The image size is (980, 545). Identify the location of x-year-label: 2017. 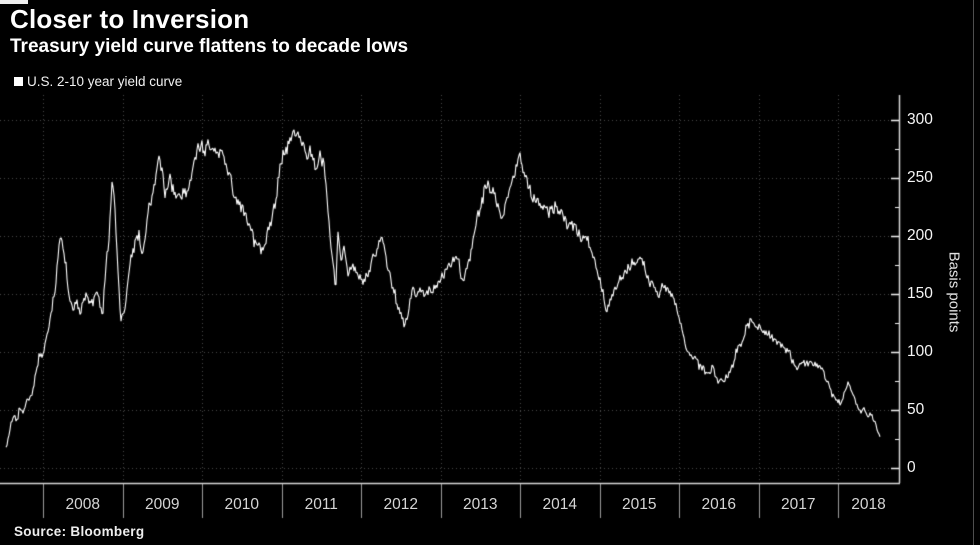
(798, 504).